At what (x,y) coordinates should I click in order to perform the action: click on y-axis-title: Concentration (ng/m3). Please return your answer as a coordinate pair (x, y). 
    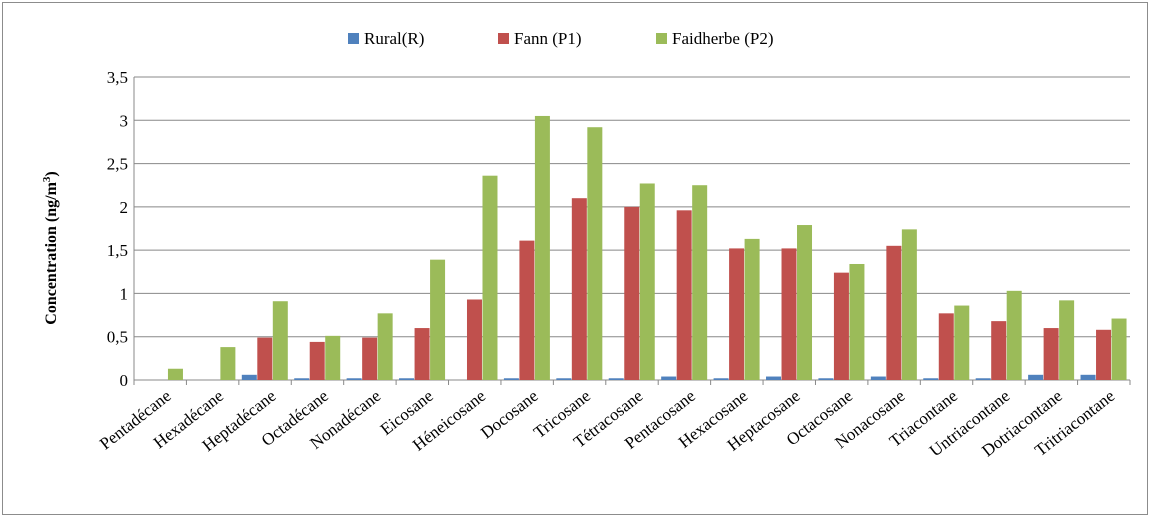
    Looking at the image, I should click on (50, 247).